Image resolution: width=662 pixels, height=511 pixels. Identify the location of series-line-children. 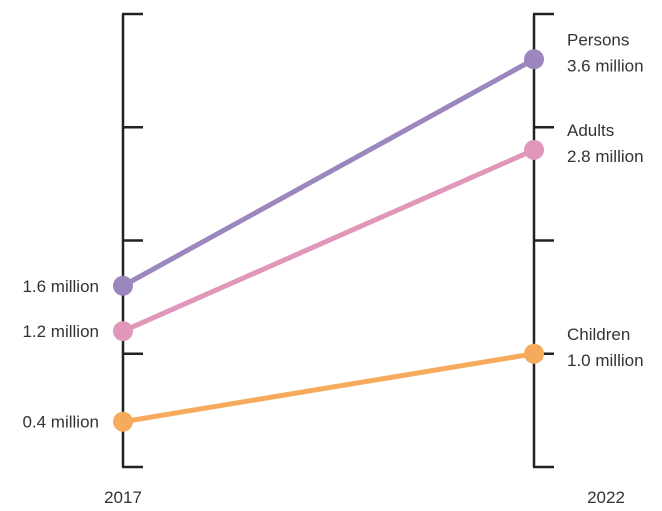
(328, 388).